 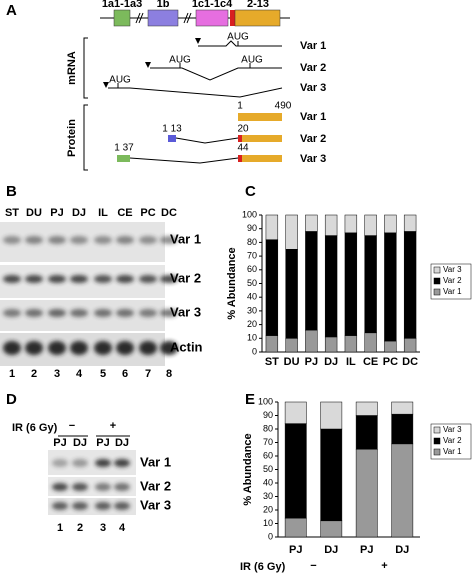 I want to click on residue-label: 44, so click(x=243, y=148).